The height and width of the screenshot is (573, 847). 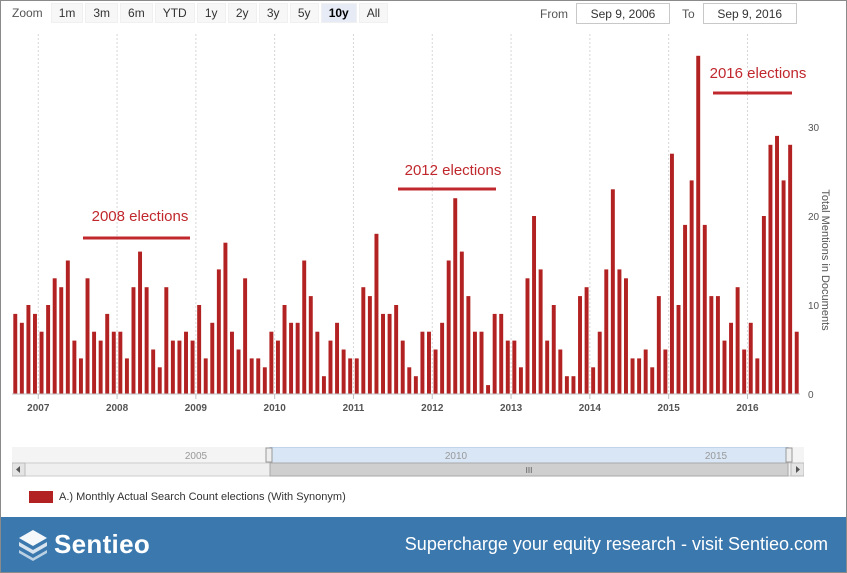 I want to click on range-navigator: 2005 2010 2015 III, so click(x=408, y=461).